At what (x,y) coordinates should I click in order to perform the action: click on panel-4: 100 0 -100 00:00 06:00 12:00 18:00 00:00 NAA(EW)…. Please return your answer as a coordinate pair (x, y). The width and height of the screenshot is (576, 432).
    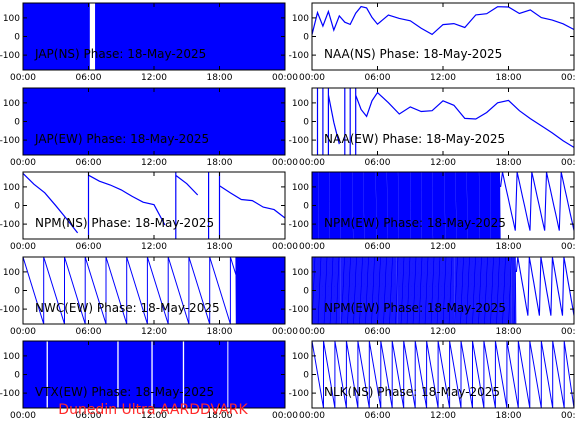
    Looking at the image, I should click on (432, 127).